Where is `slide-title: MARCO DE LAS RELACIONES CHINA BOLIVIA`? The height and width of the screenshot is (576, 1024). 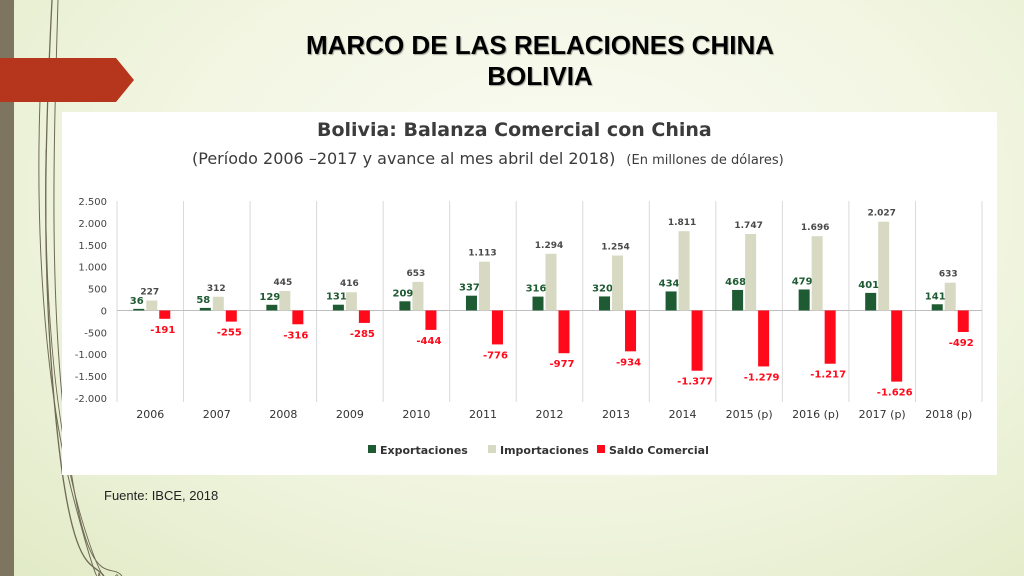
slide-title: MARCO DE LAS RELACIONES CHINA BOLIVIA is located at coordinates (540, 61).